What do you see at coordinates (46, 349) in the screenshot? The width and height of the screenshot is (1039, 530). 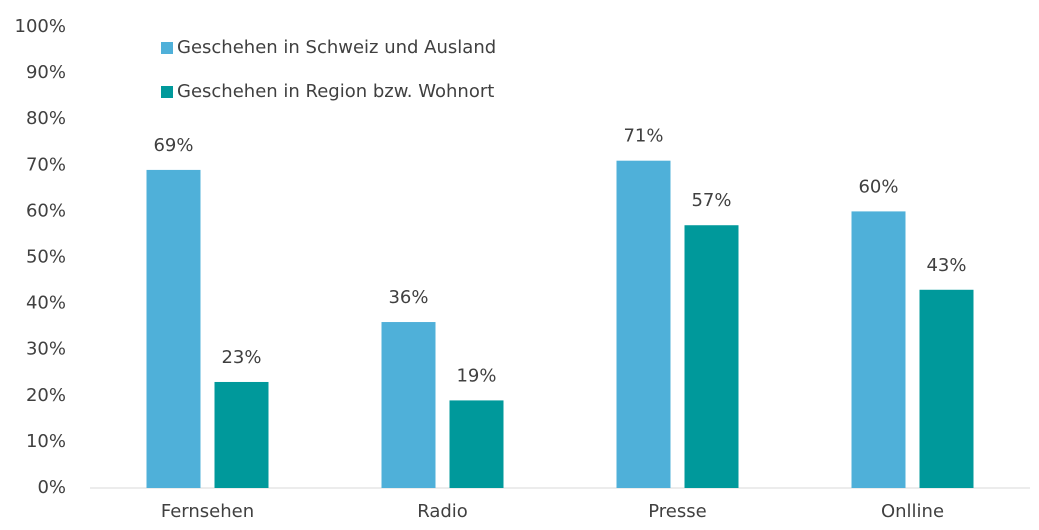 I see `y-tick-label: 30%` at bounding box center [46, 349].